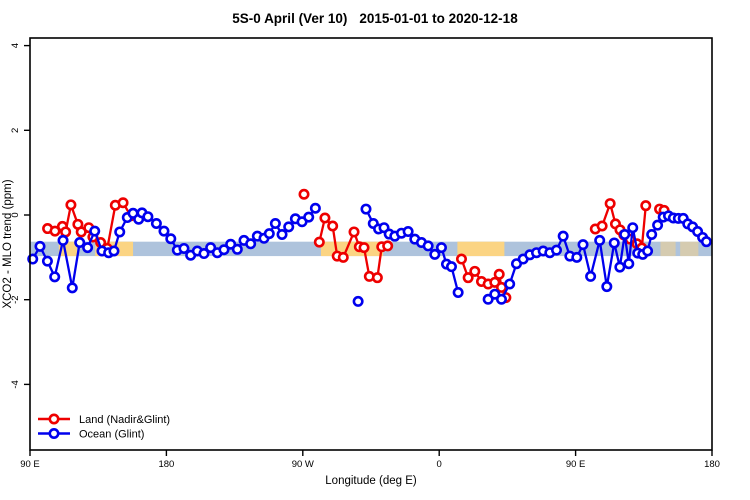 The image size is (750, 500). I want to click on legend: Land (Nadir&Glint) Ocean (Glint), so click(104, 426).